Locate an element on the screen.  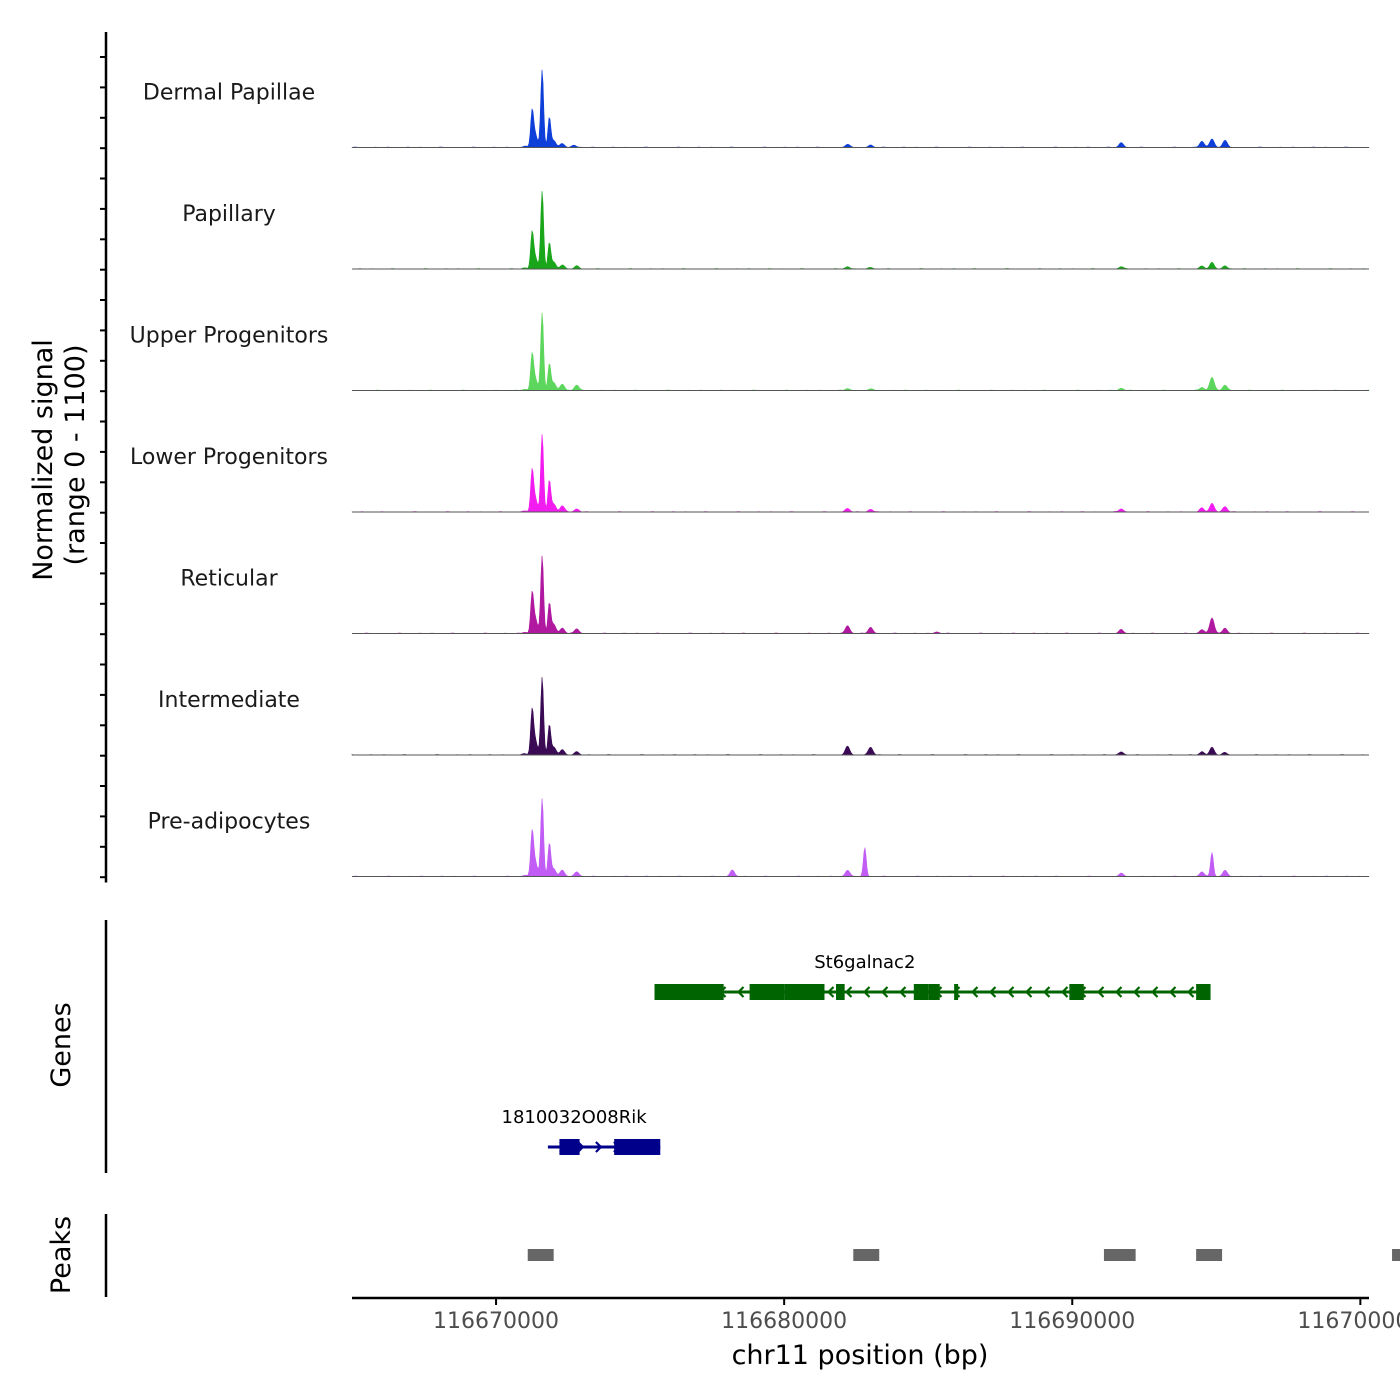
track-label: Intermediate is located at coordinates (229, 700).